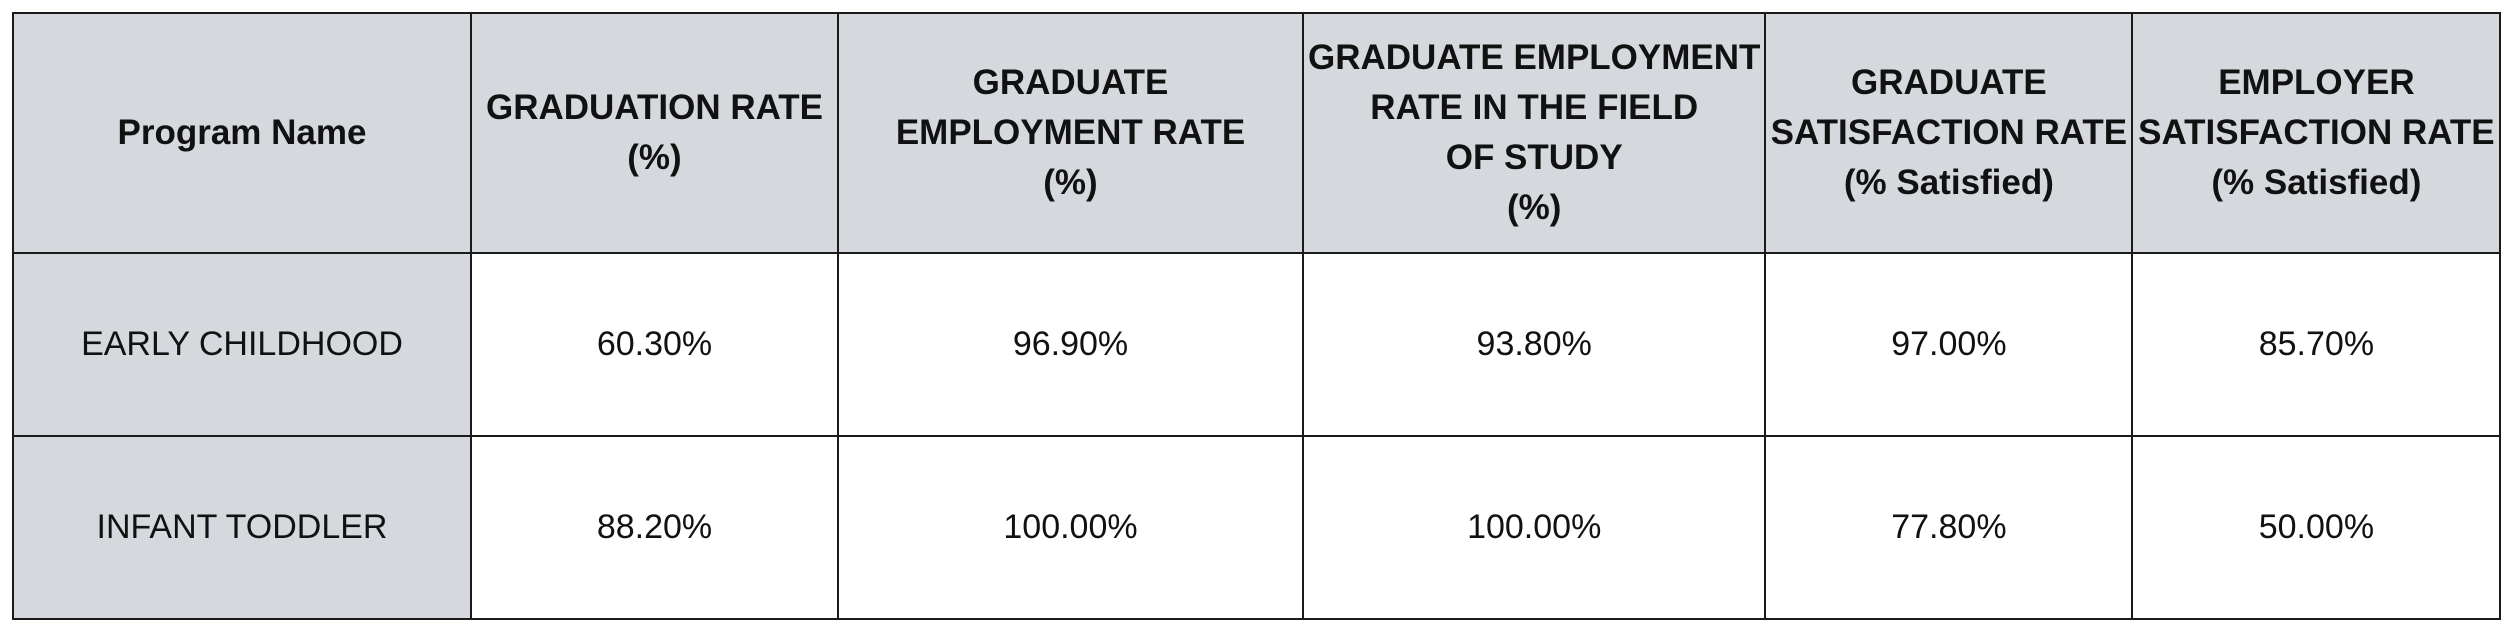 This screenshot has height=628, width=2510. Describe the element at coordinates (2316, 344) in the screenshot. I see `employer-satisfaction-cell: 85.70%` at that location.